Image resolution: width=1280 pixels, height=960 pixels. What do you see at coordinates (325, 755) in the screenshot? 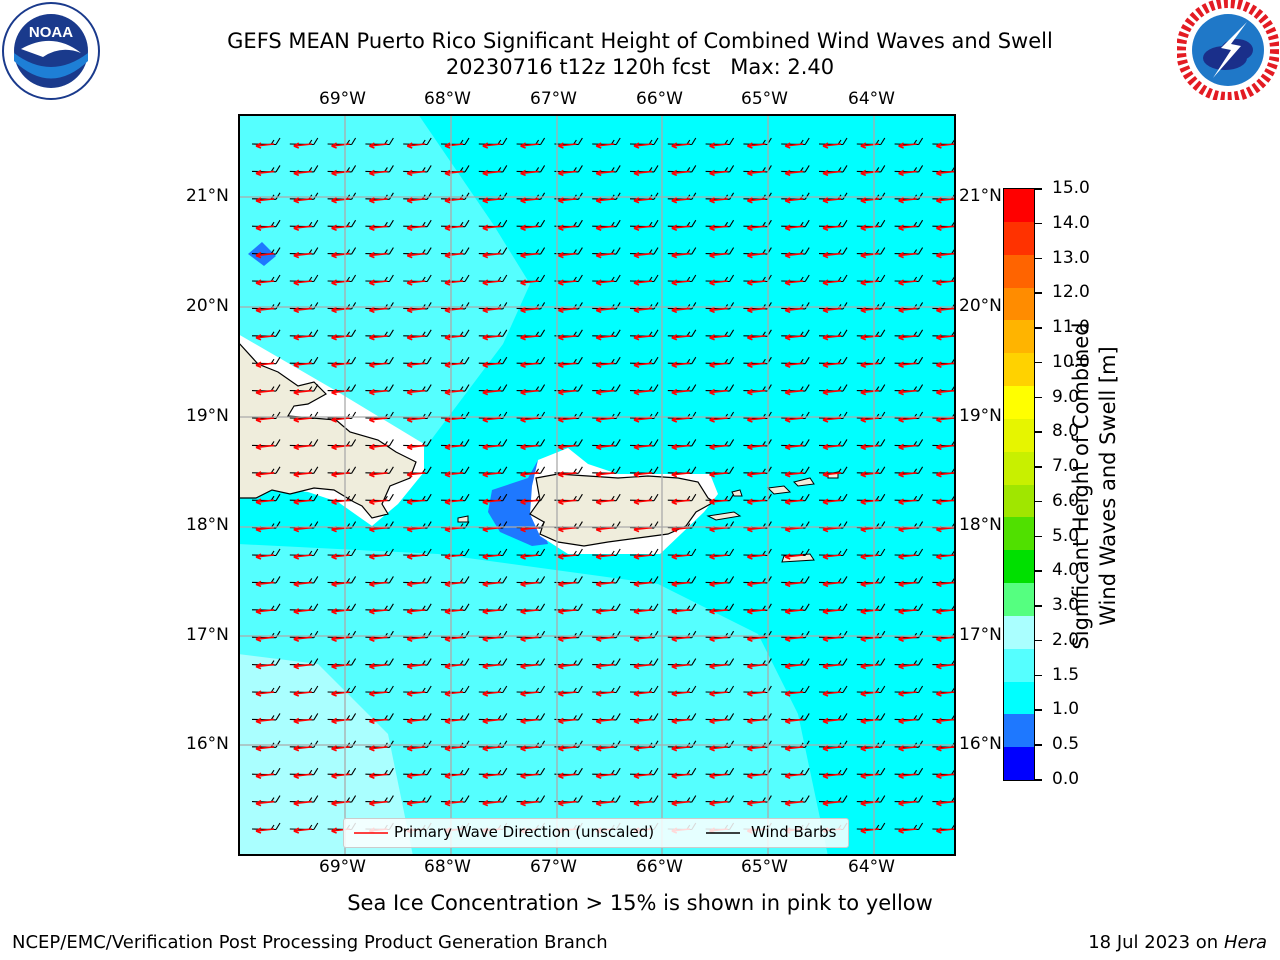
I see `wave-band-high-south` at bounding box center [325, 755].